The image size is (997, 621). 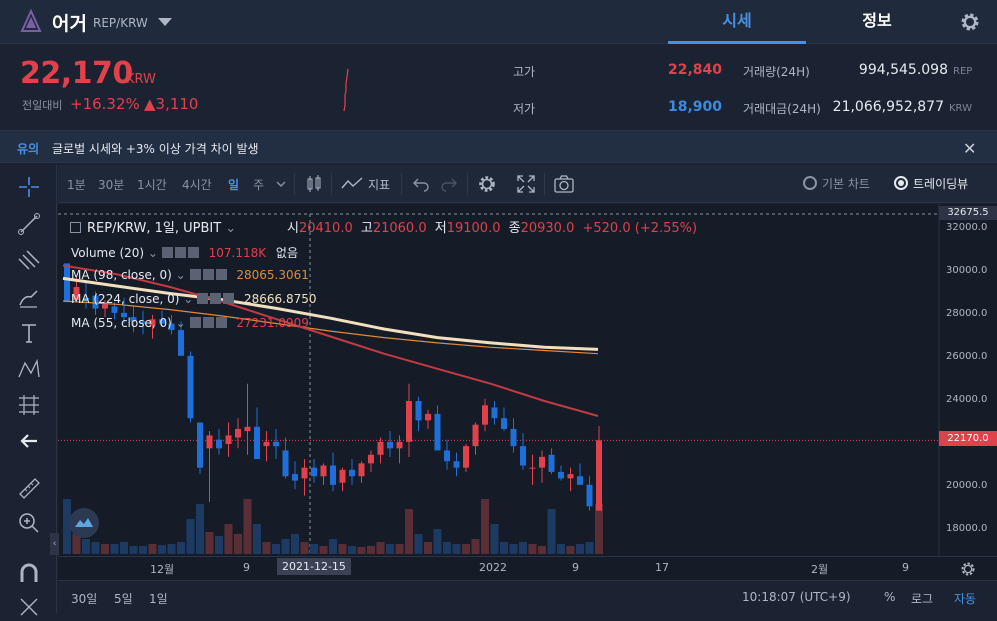 What do you see at coordinates (190, 323) in the screenshot?
I see `legend-ma55: MA (55, close, 0) ⌄ 27231.0909` at bounding box center [190, 323].